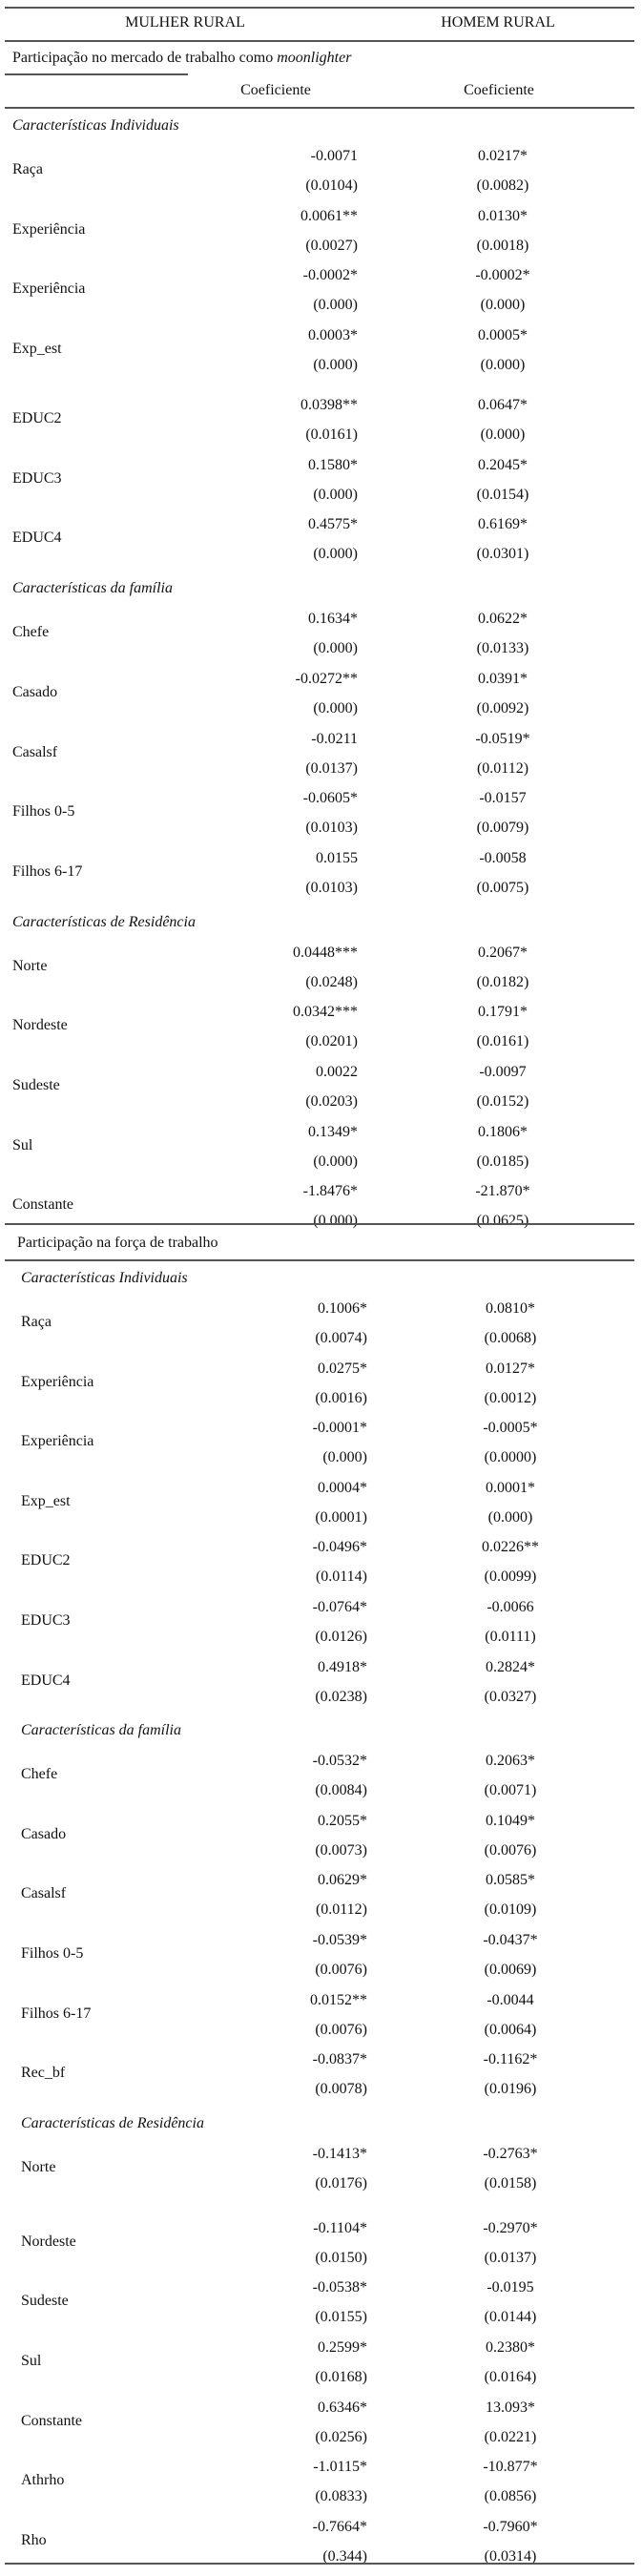 The height and width of the screenshot is (2576, 642). Describe the element at coordinates (341, 2257) in the screenshot. I see `se-mulher: (0.0150)` at that location.